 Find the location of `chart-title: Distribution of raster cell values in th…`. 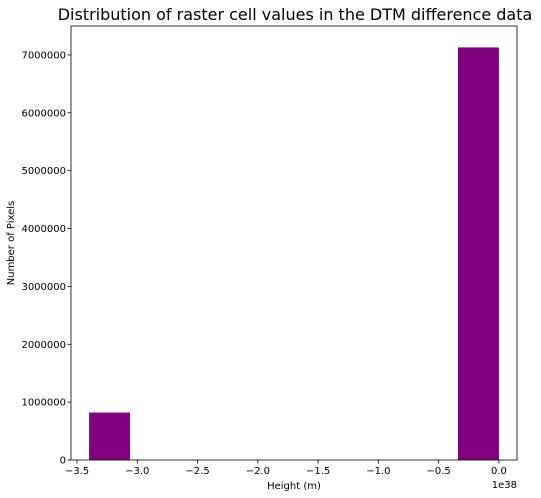

chart-title: Distribution of raster cell values in th… is located at coordinates (295, 14).